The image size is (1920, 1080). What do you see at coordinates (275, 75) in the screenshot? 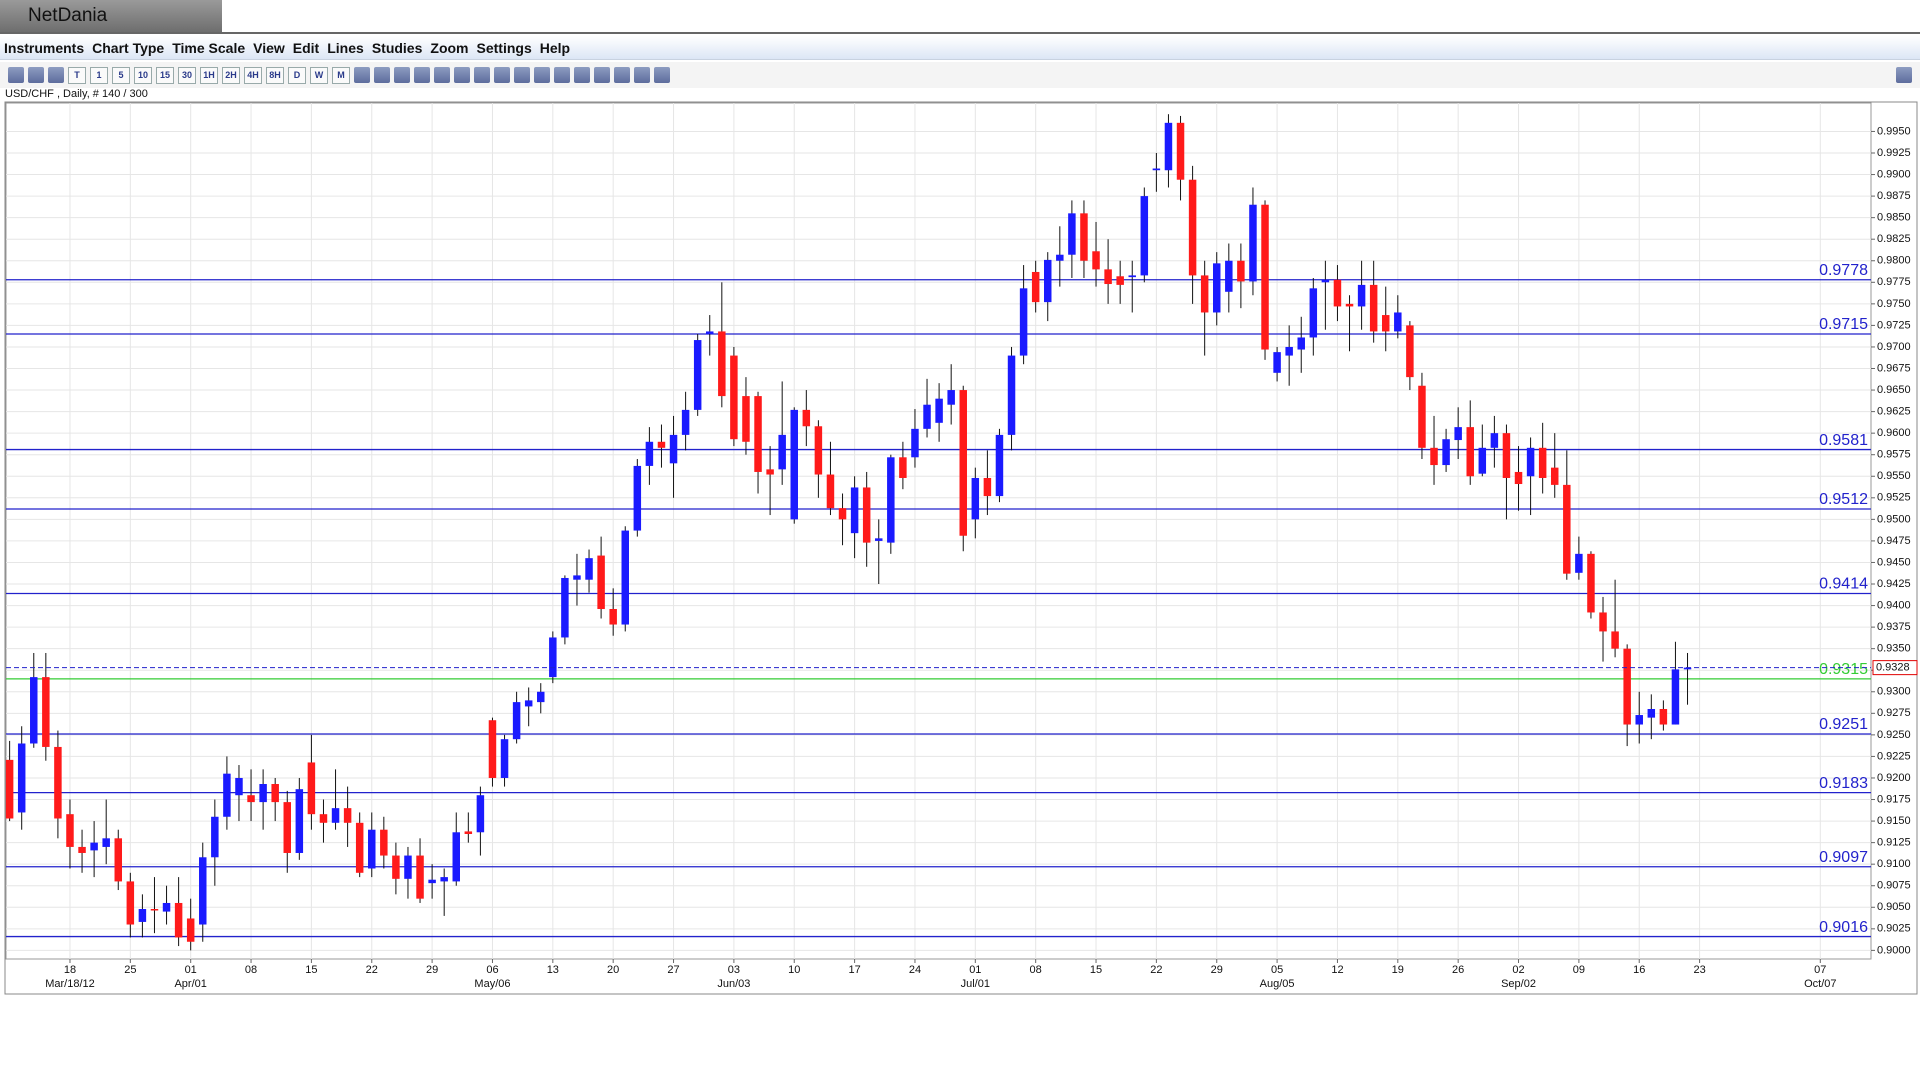
I see `interval-button: 8H` at bounding box center [275, 75].